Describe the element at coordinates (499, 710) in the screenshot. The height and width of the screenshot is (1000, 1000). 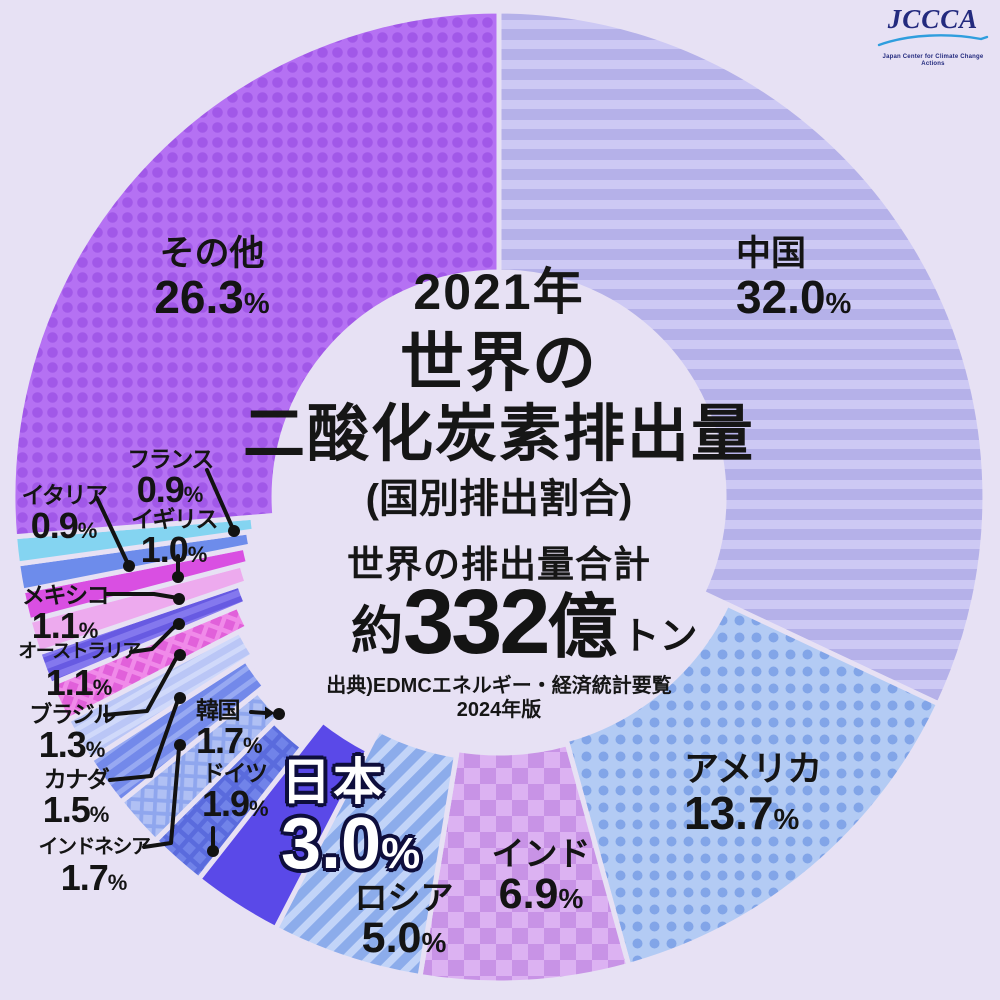
I see `source-line2: 2024年版` at that location.